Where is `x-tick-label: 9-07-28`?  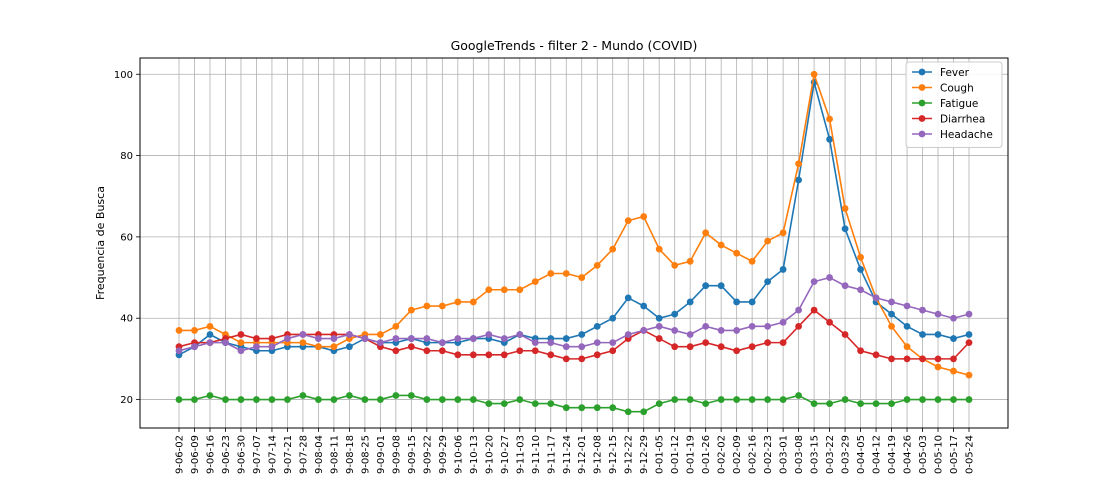
x-tick-label: 9-07-28 is located at coordinates (303, 454).